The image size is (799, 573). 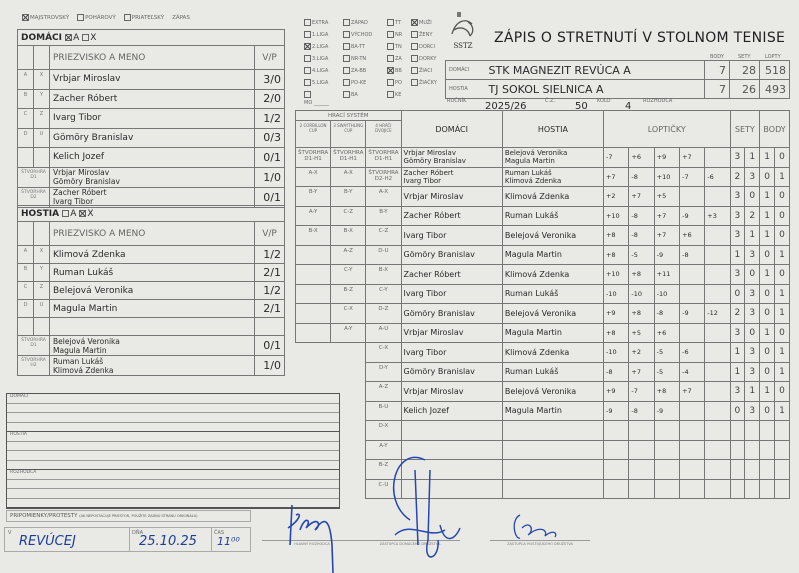 What do you see at coordinates (383, 332) in the screenshot?
I see `matches-rows-s3: A-U` at bounding box center [383, 332].